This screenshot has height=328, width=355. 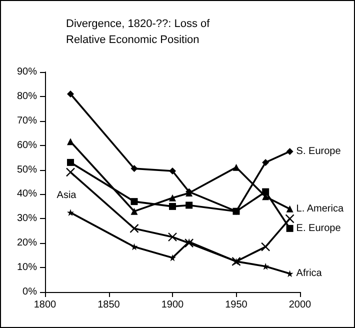 What do you see at coordinates (236, 305) in the screenshot?
I see `x-tick-label: 1950` at bounding box center [236, 305].